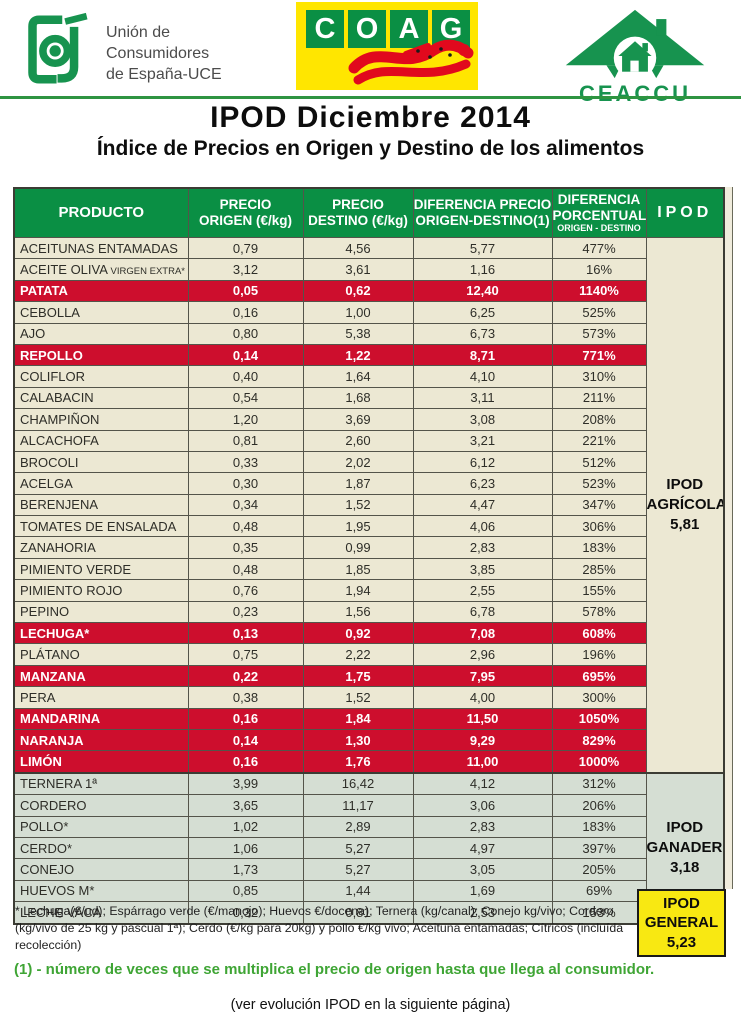 This screenshot has width=741, height=1023. What do you see at coordinates (482, 718) in the screenshot?
I see `price-difference-cell: 11,50` at bounding box center [482, 718].